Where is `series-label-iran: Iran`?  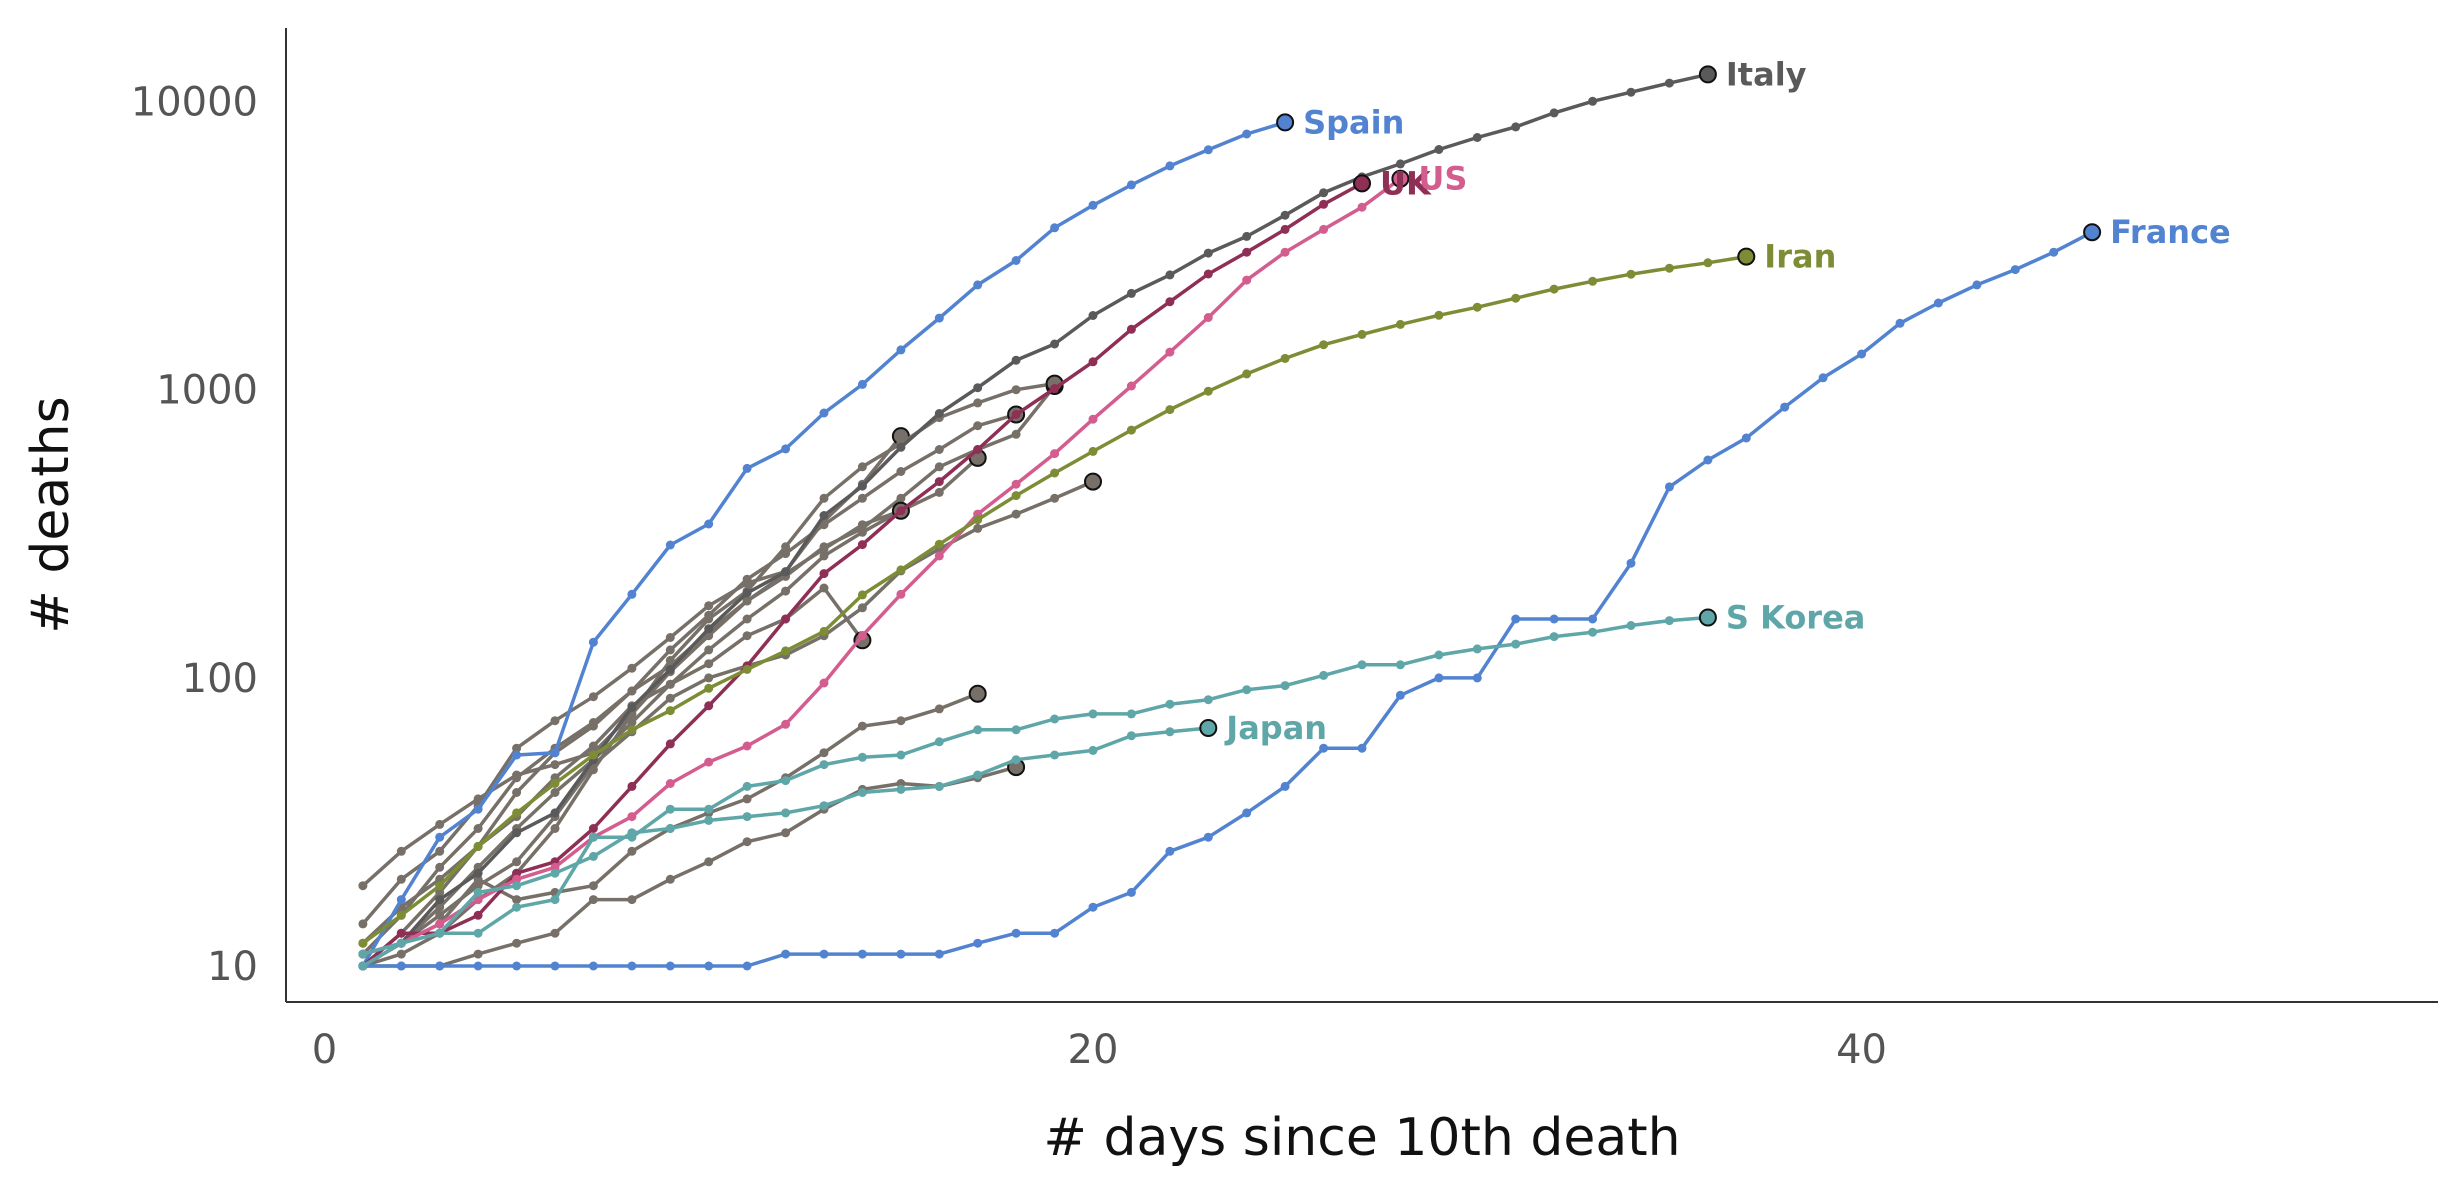 series-label-iran: Iran is located at coordinates (1800, 257).